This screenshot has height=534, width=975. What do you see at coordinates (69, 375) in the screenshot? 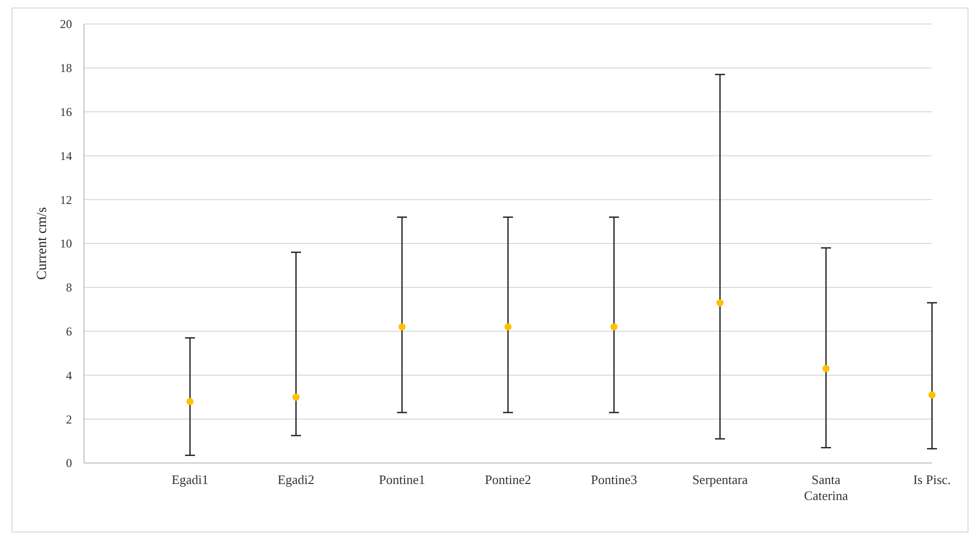
I see `y-tick-label: 4` at bounding box center [69, 375].